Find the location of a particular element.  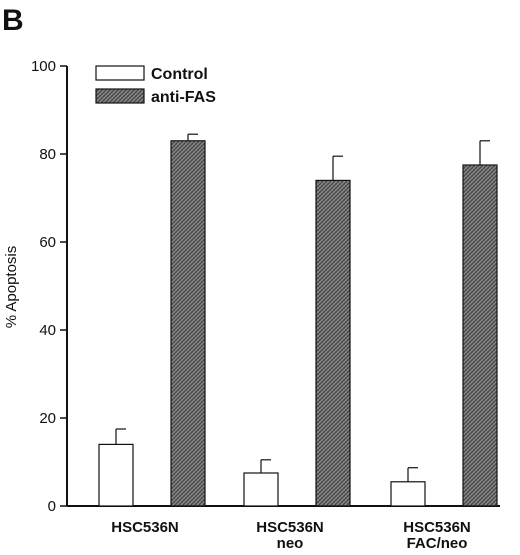

y-tick-label: 60 is located at coordinates (47, 242).